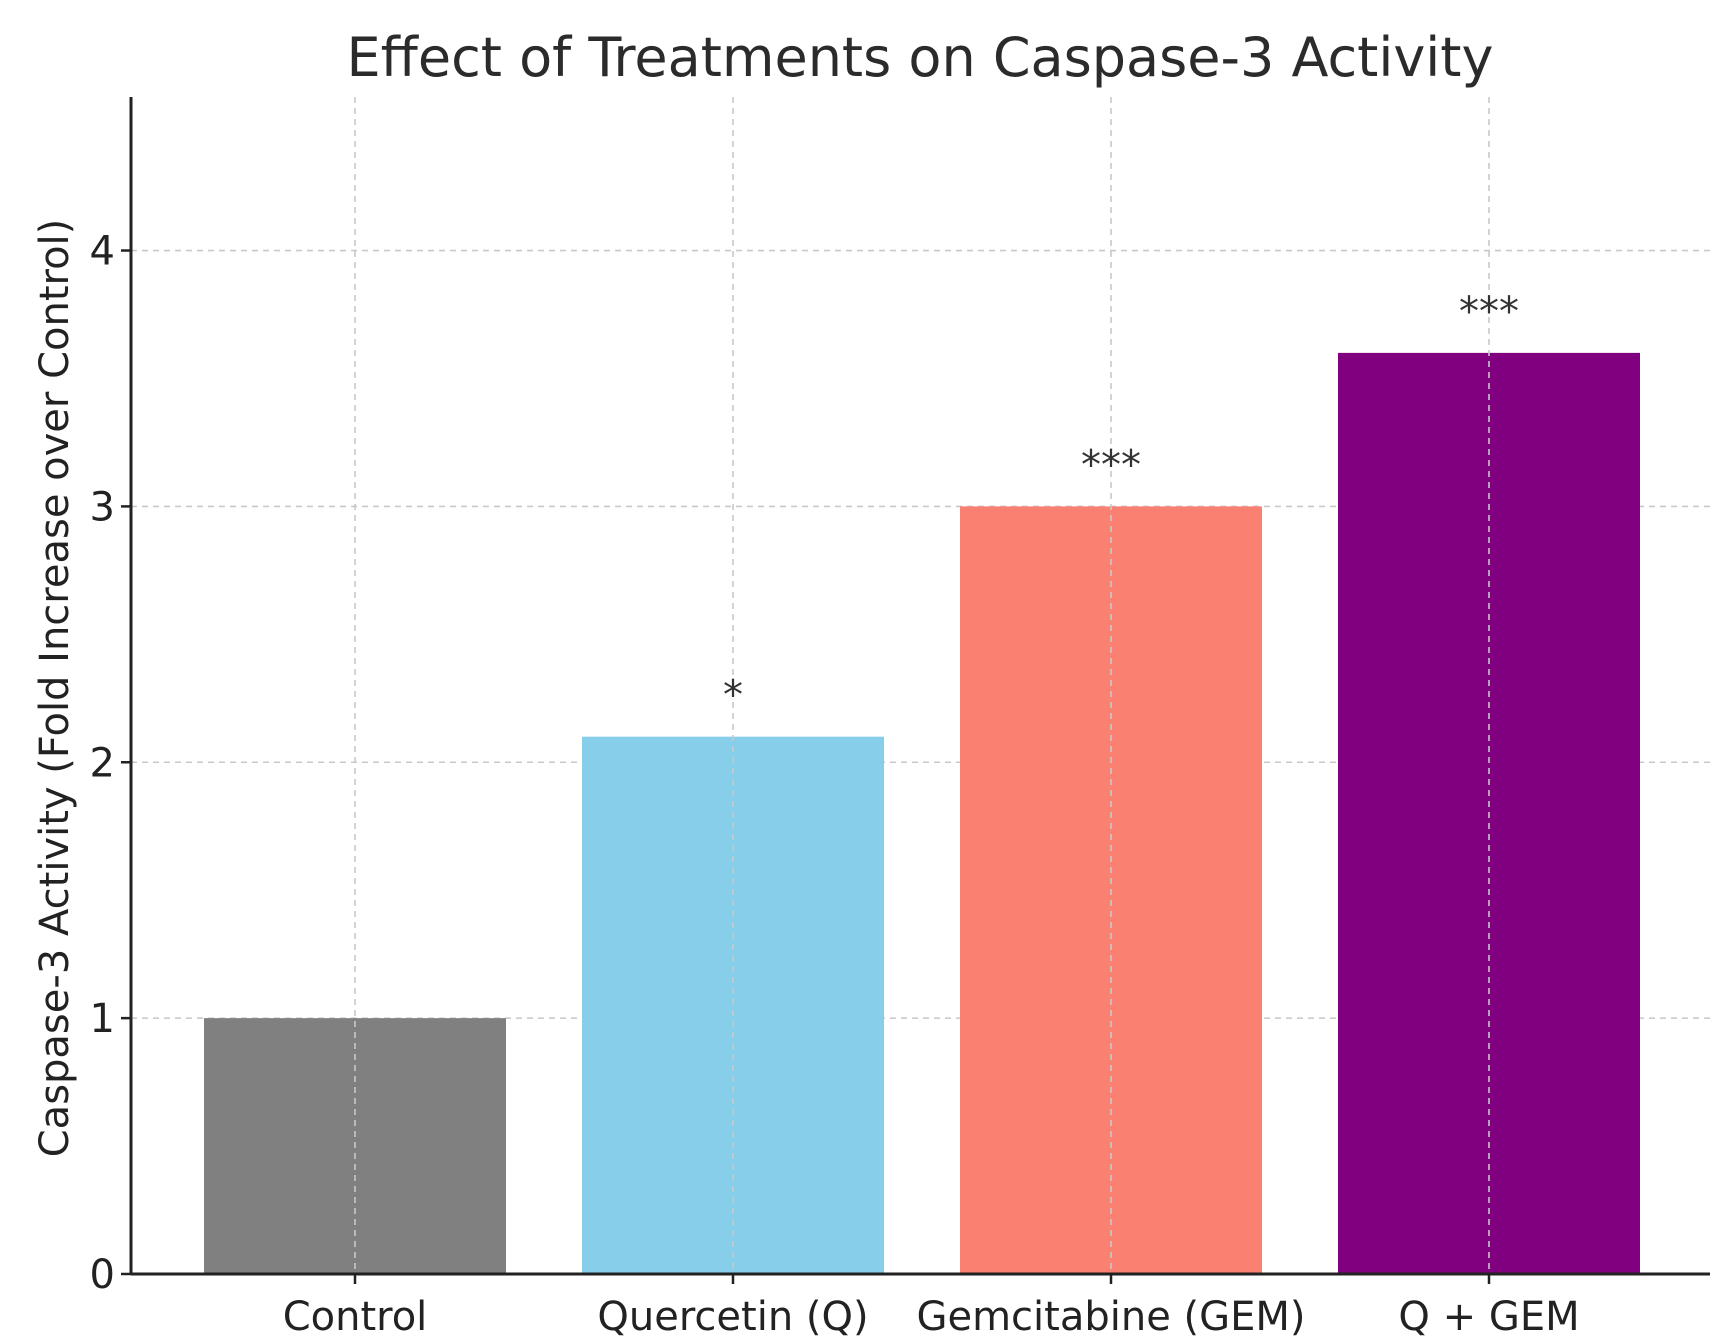 Image resolution: width=1724 pixels, height=1344 pixels. Describe the element at coordinates (102, 252) in the screenshot. I see `y-tick-label-4: 4` at that location.